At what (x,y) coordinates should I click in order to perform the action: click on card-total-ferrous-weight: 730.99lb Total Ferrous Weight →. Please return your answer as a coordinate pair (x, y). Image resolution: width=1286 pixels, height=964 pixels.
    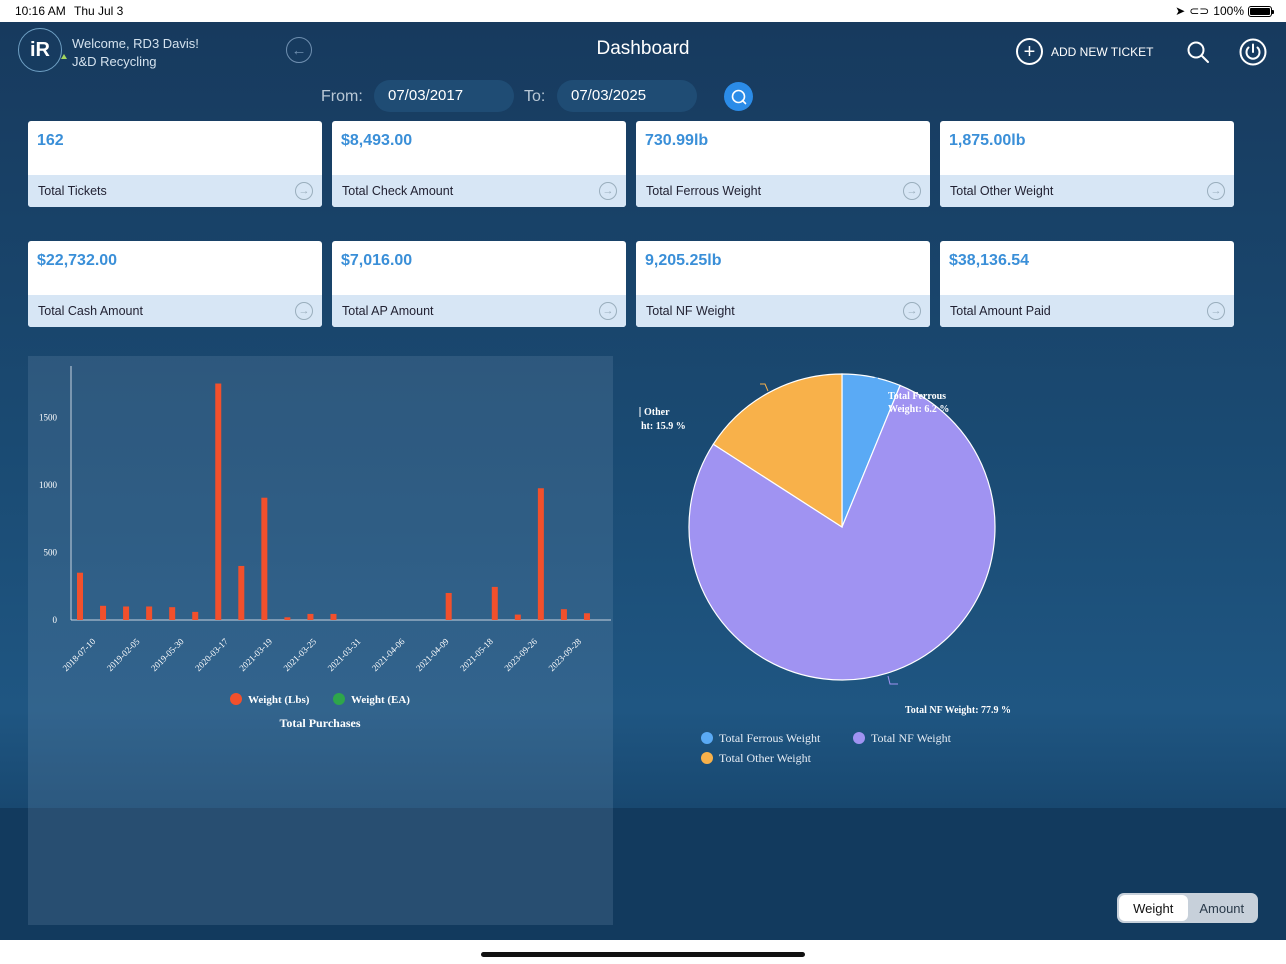
    Looking at the image, I should click on (783, 164).